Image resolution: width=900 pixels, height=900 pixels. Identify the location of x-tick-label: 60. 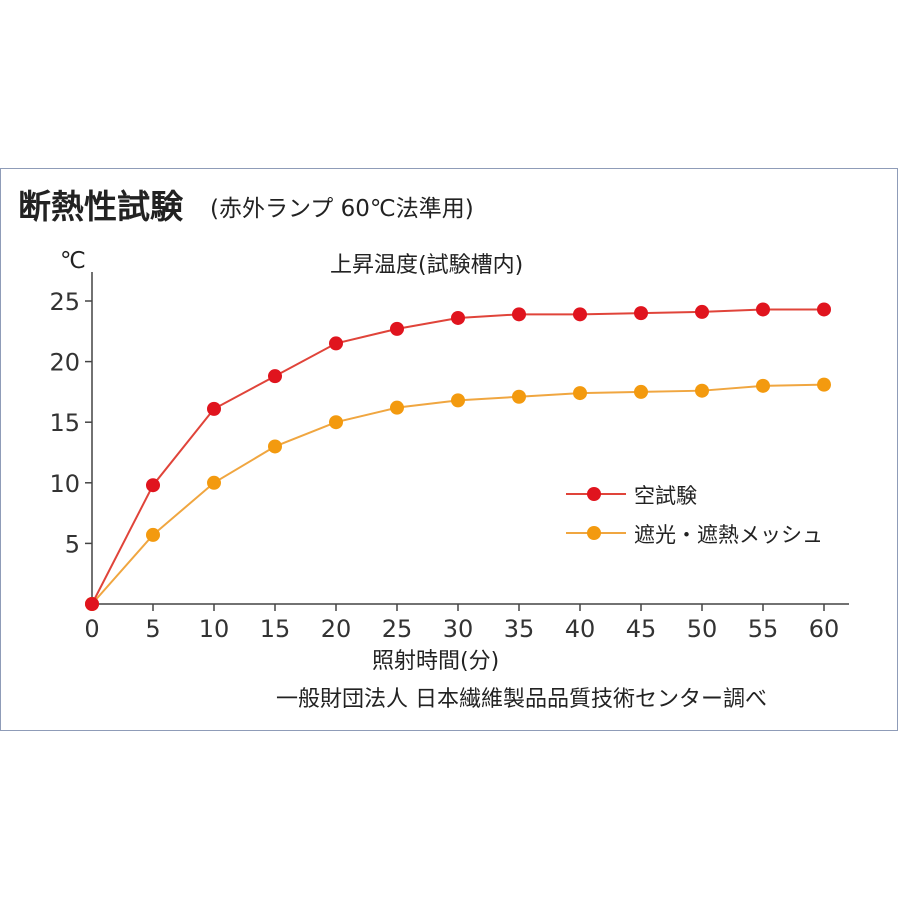
(824, 629).